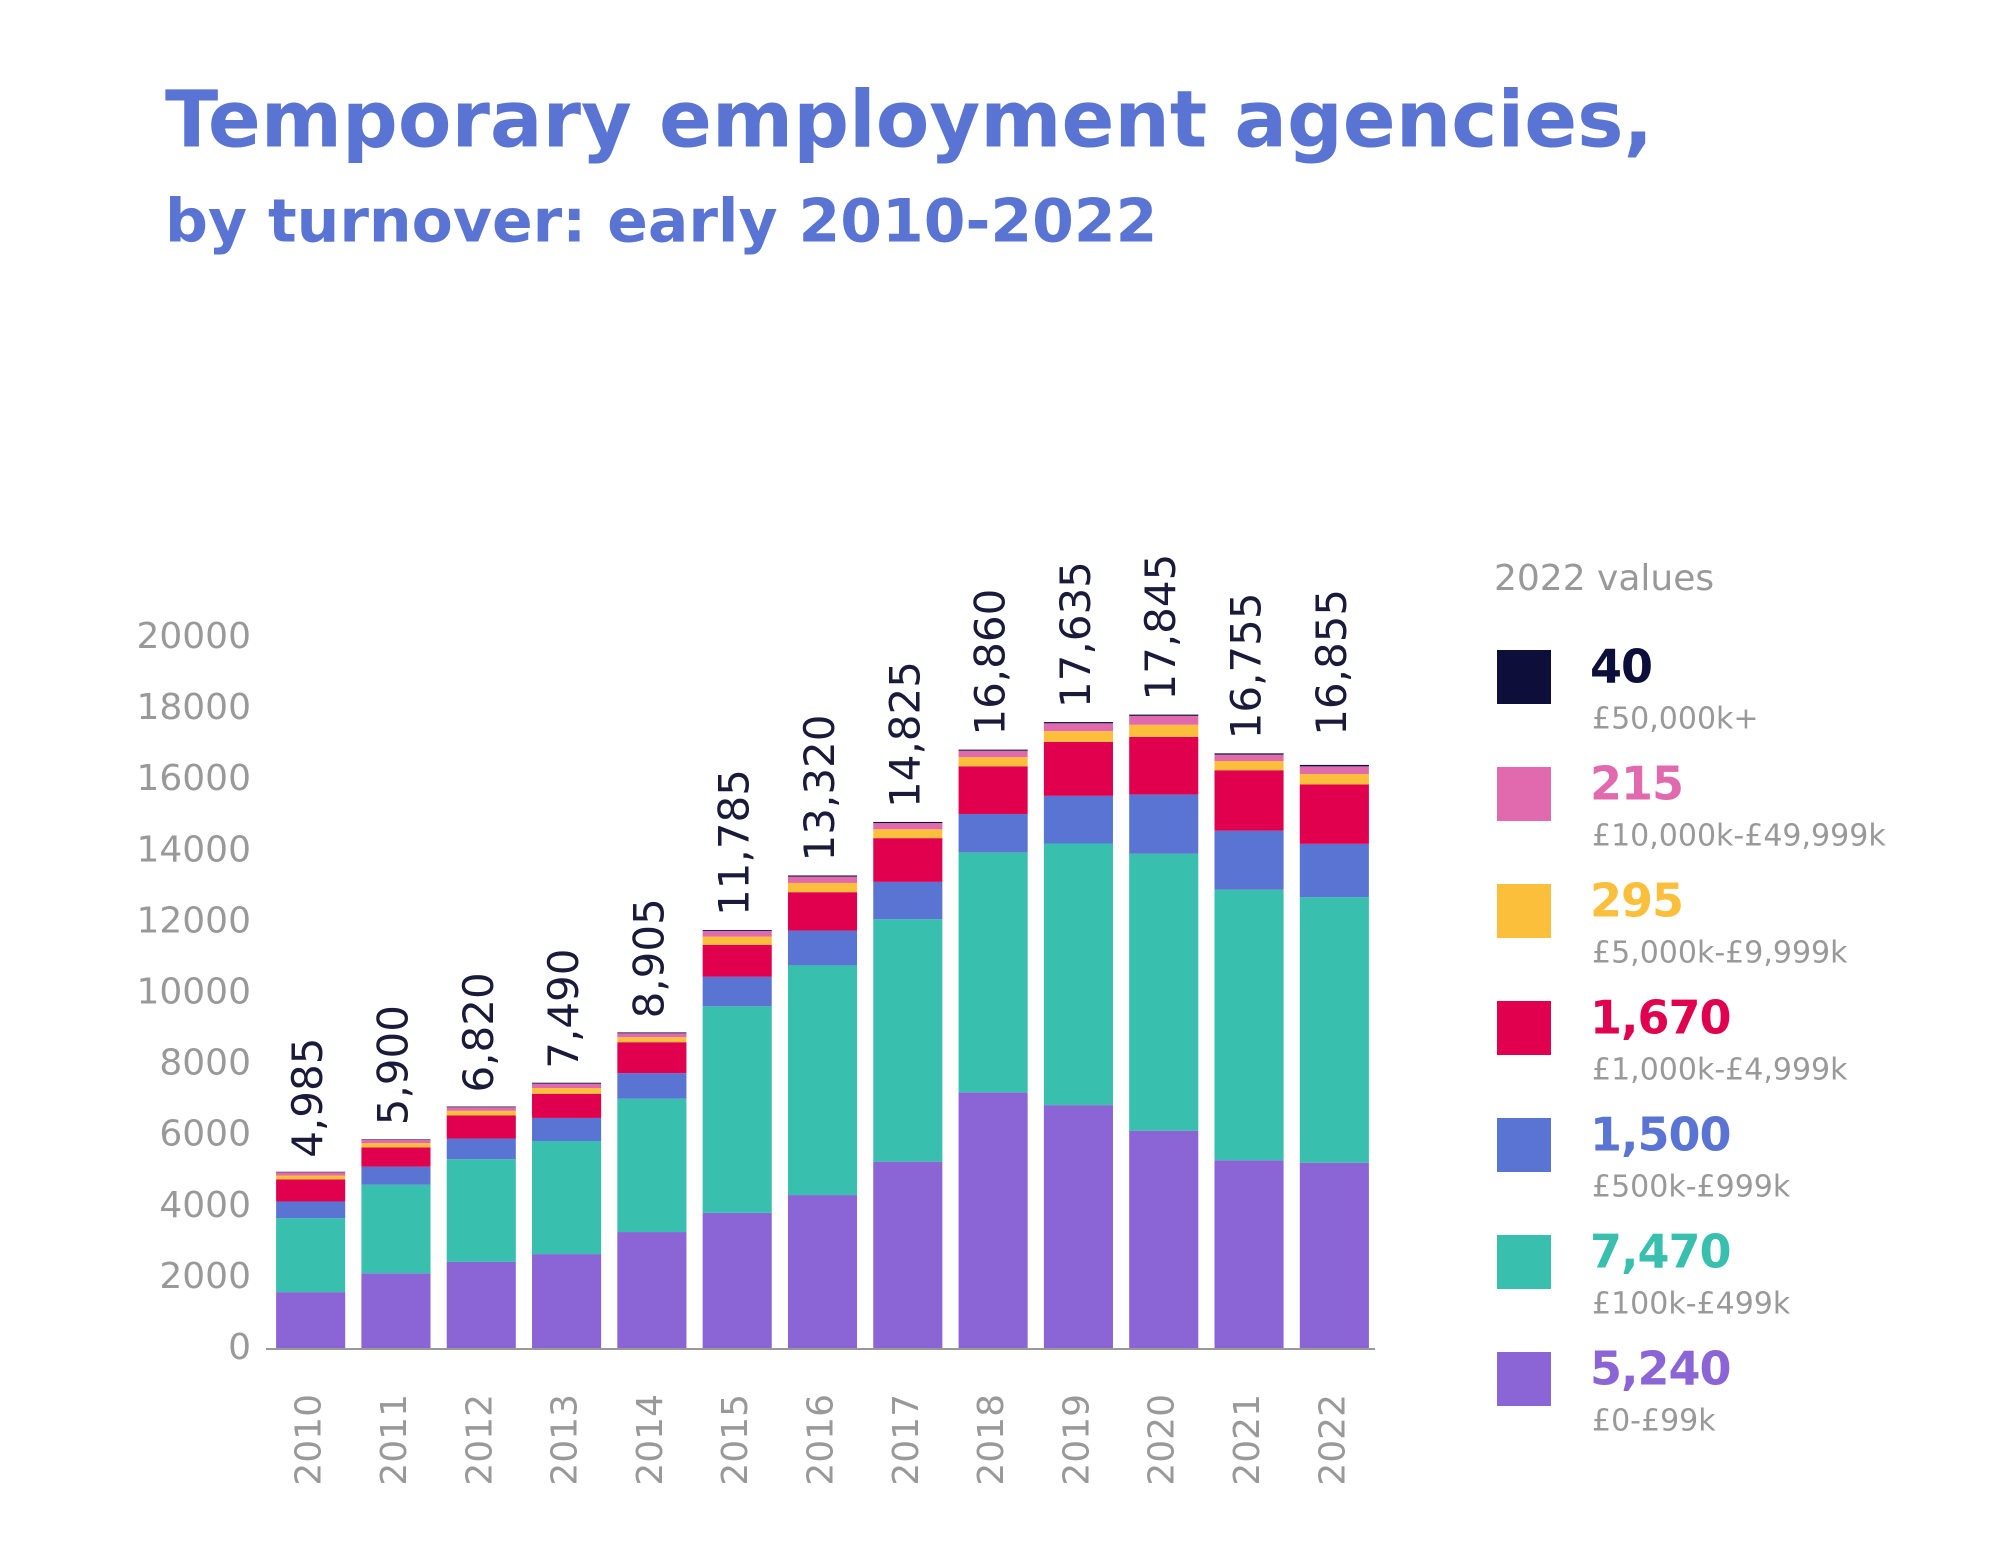 This screenshot has width=2000, height=1541. I want to click on x-tick-label: 2020, so click(1162, 1440).